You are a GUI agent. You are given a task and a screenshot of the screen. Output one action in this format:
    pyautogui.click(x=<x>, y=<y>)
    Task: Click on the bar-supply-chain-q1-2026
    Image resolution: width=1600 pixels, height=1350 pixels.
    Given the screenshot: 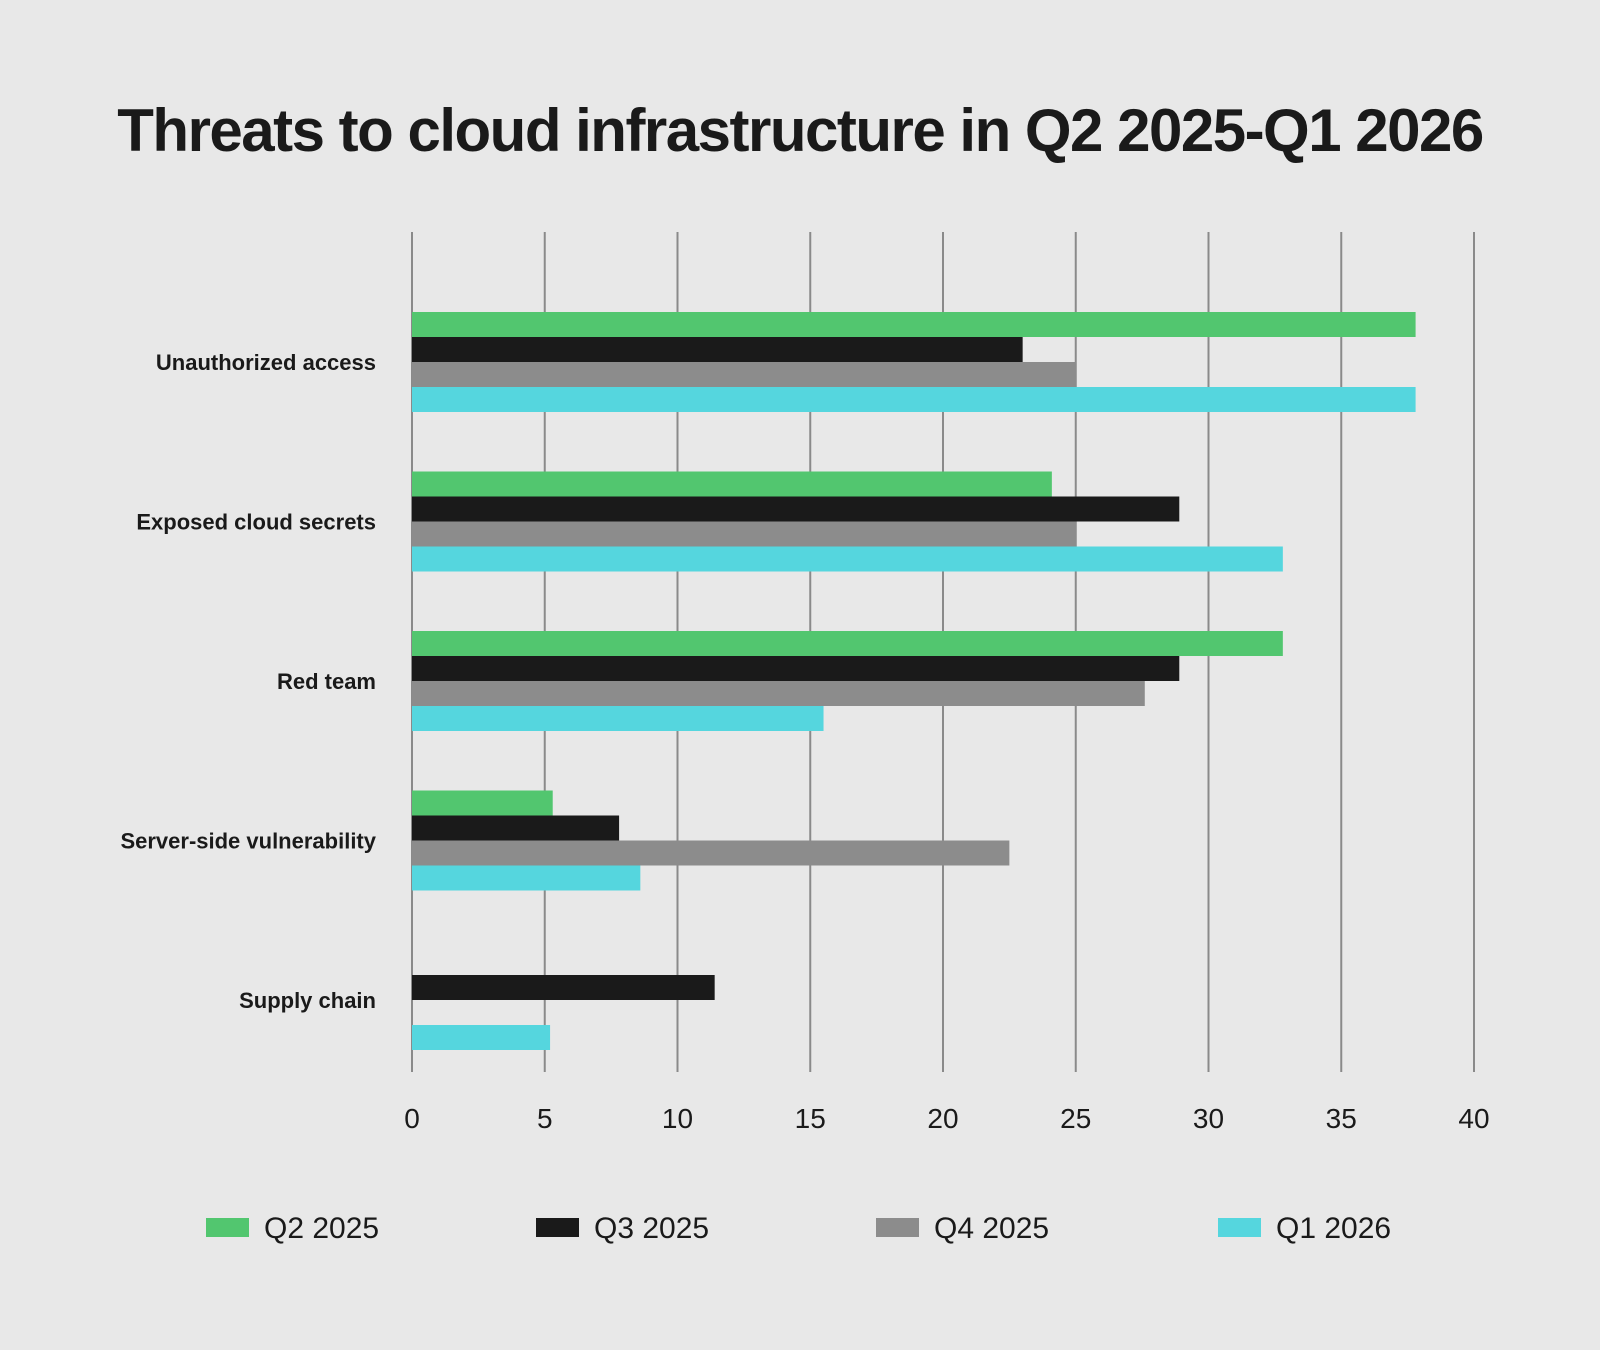 What is the action you would take?
    pyautogui.click(x=481, y=1037)
    